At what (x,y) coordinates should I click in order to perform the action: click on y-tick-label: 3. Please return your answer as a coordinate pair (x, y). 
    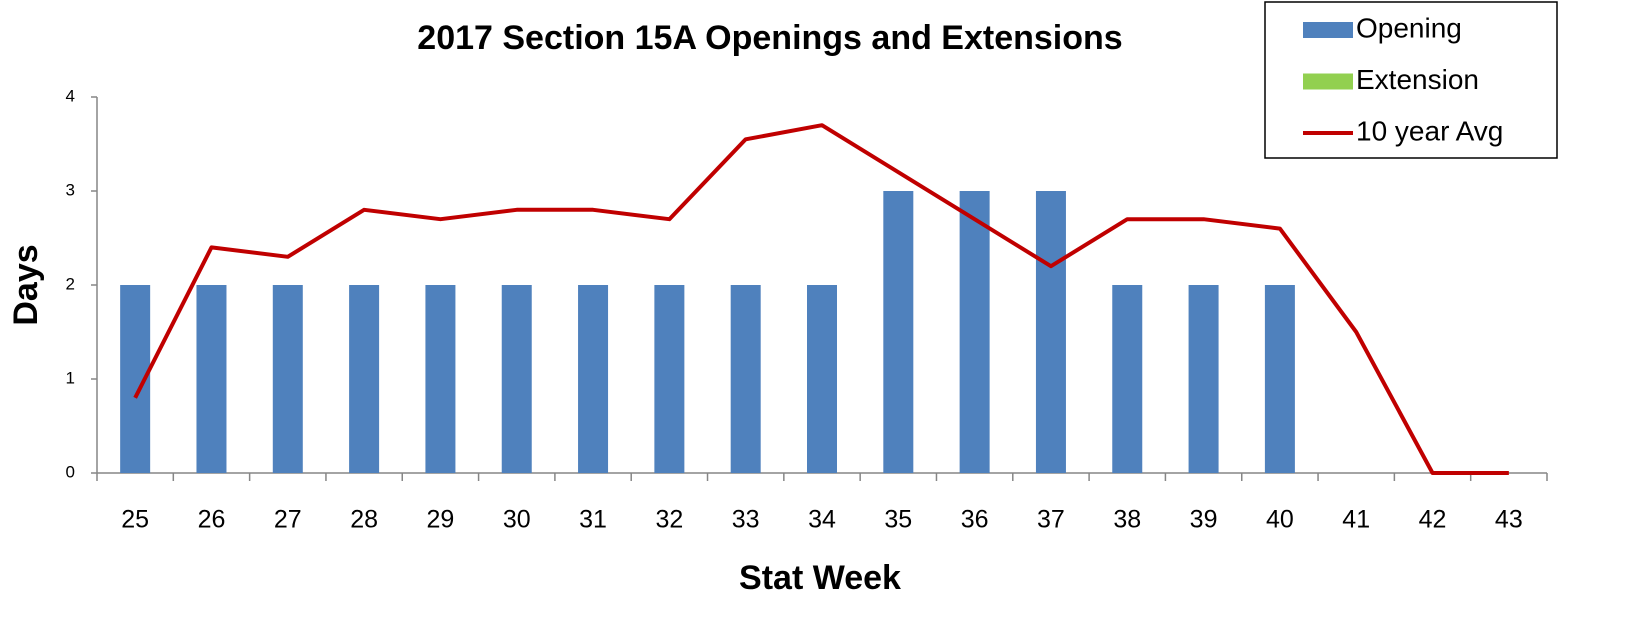
    Looking at the image, I should click on (70, 189).